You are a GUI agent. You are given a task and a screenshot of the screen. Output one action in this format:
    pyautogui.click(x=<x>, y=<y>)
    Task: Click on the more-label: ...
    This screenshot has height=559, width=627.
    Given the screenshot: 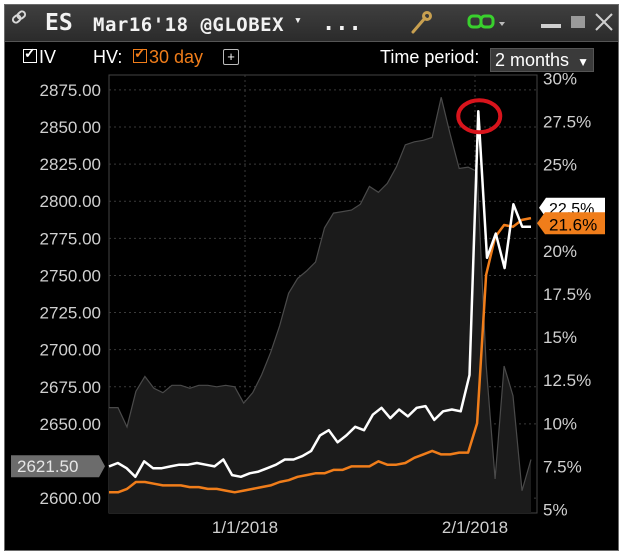 What is the action you would take?
    pyautogui.click(x=342, y=23)
    